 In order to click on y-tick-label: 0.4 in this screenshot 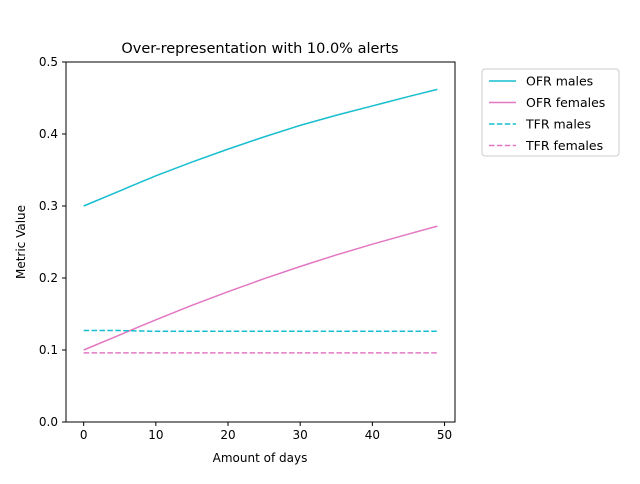, I will do `click(48, 134)`.